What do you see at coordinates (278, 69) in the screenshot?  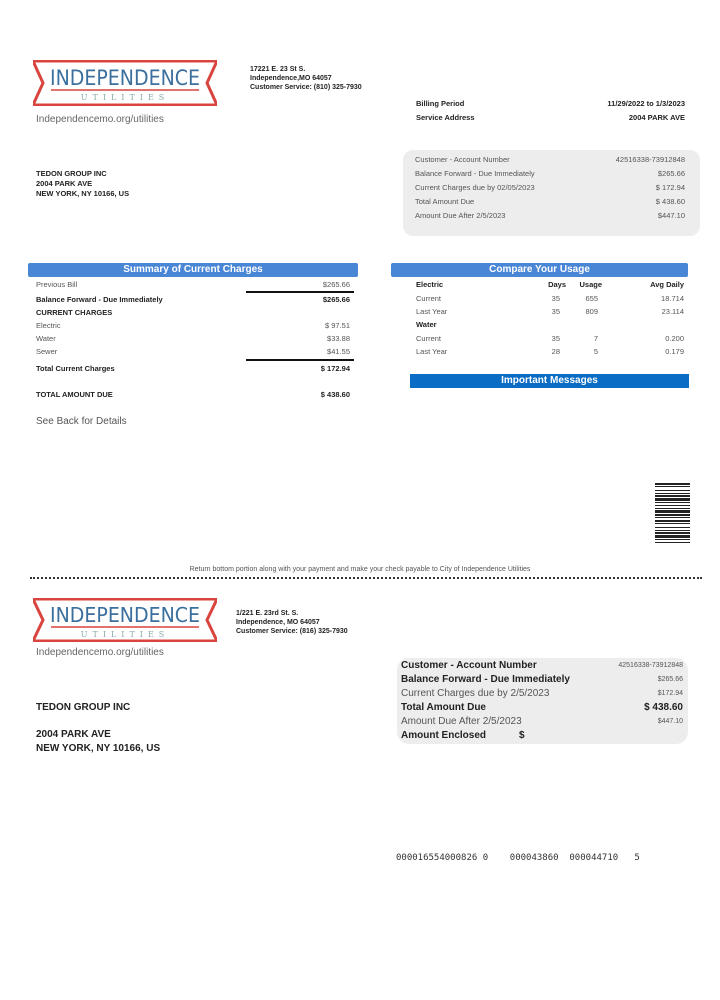 I see `address-line: 17221 E. 23 St S.` at bounding box center [278, 69].